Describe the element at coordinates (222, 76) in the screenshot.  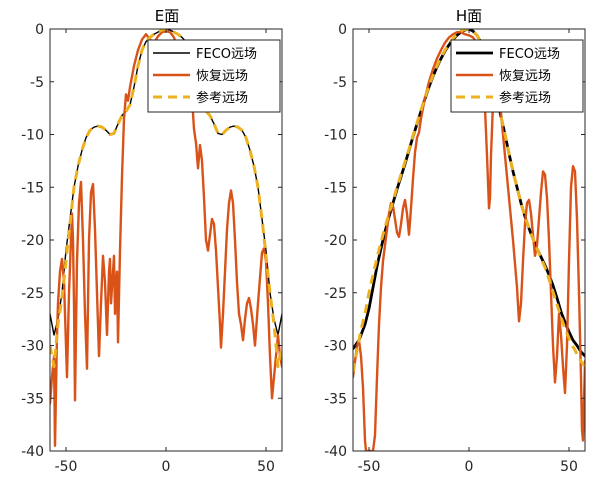
I see `e-plane-legend-label: 恢复远场` at that location.